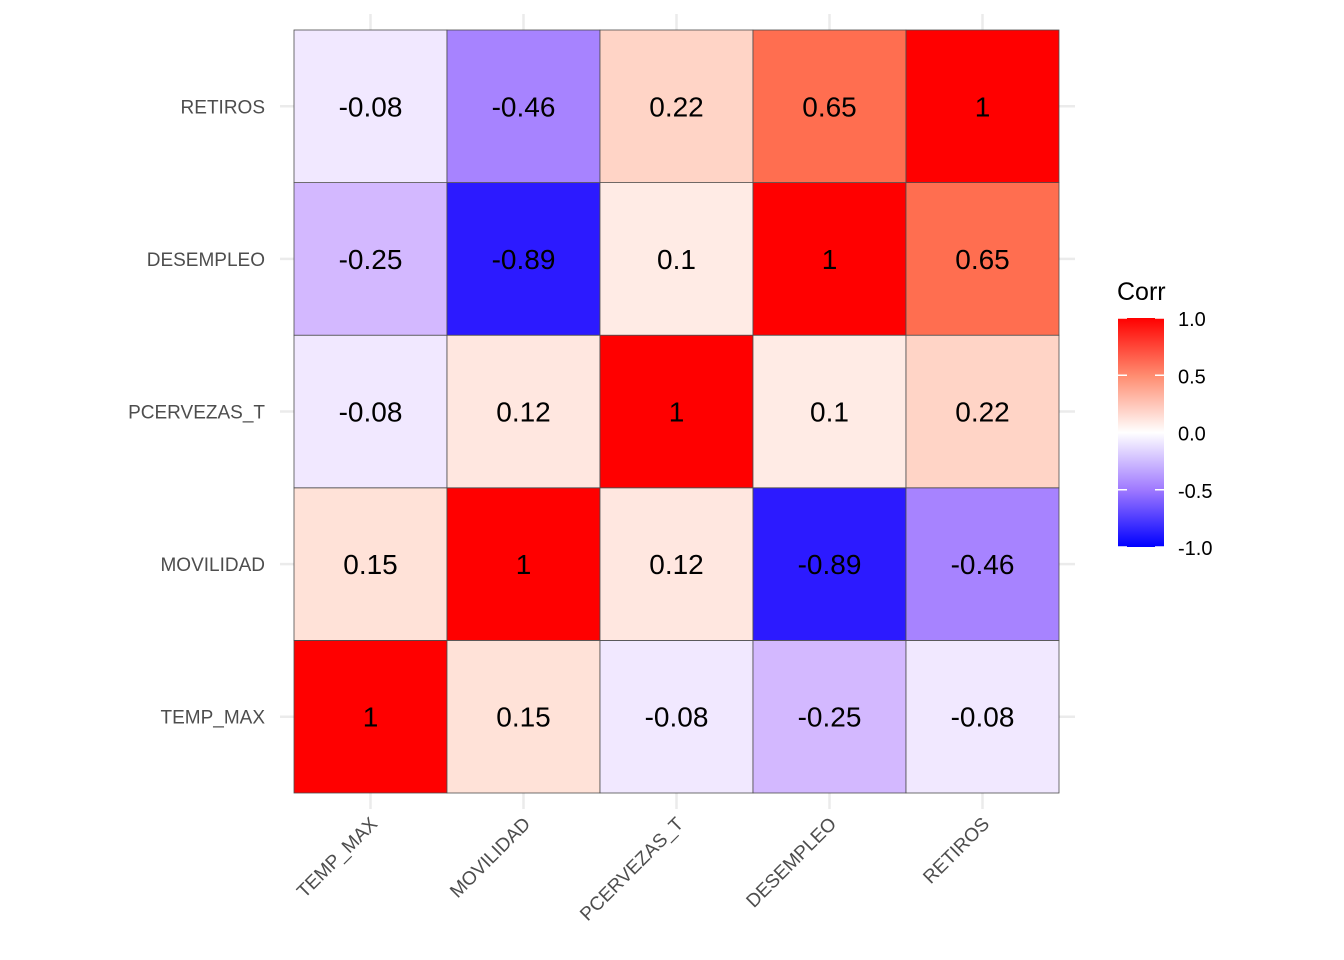 This screenshot has width=1344, height=960. What do you see at coordinates (632, 869) in the screenshot?
I see `x-tick-label: PCERVEZAS_T` at bounding box center [632, 869].